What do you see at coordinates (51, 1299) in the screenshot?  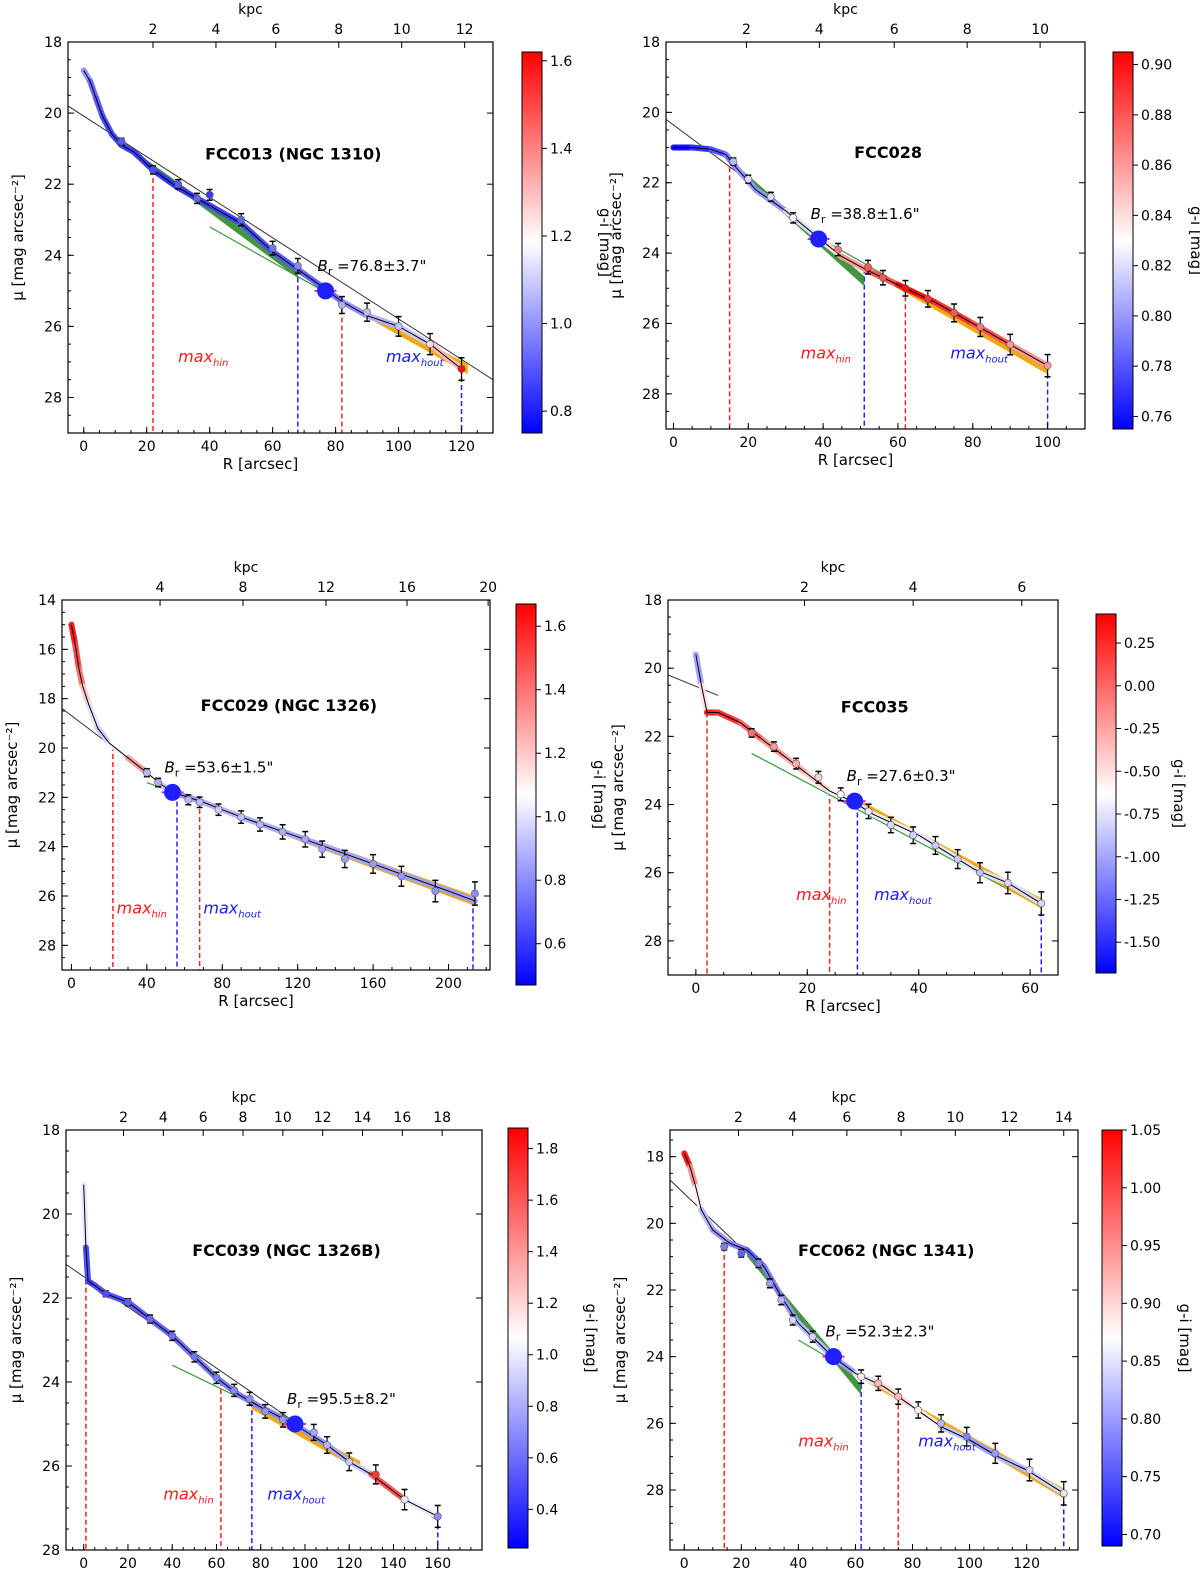 I see `y-tick-label: 22` at bounding box center [51, 1299].